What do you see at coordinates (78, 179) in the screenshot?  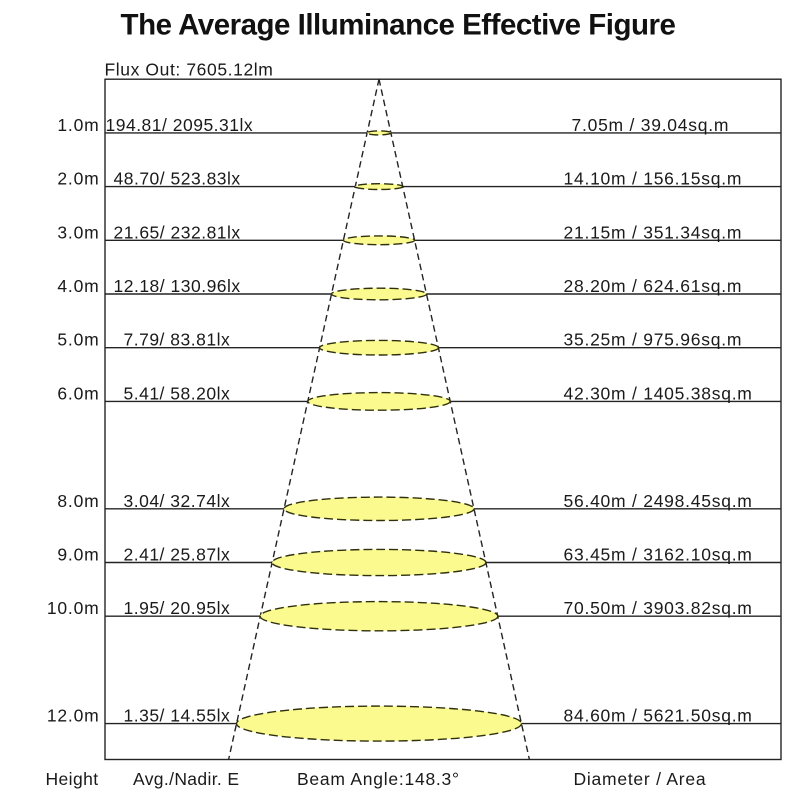 I see `svg-text: 2.0m` at bounding box center [78, 179].